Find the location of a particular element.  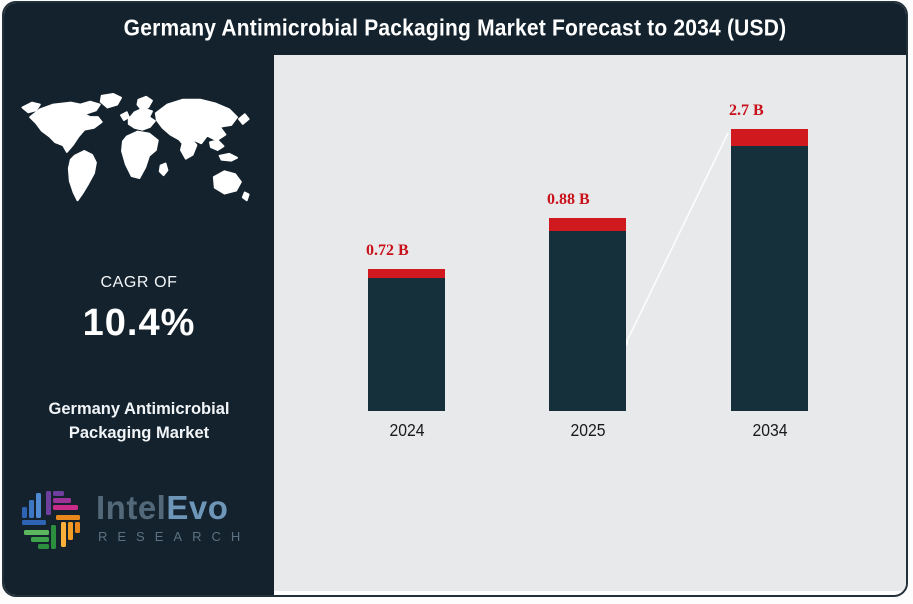

cagr-label: CAGR OF is located at coordinates (139, 282).